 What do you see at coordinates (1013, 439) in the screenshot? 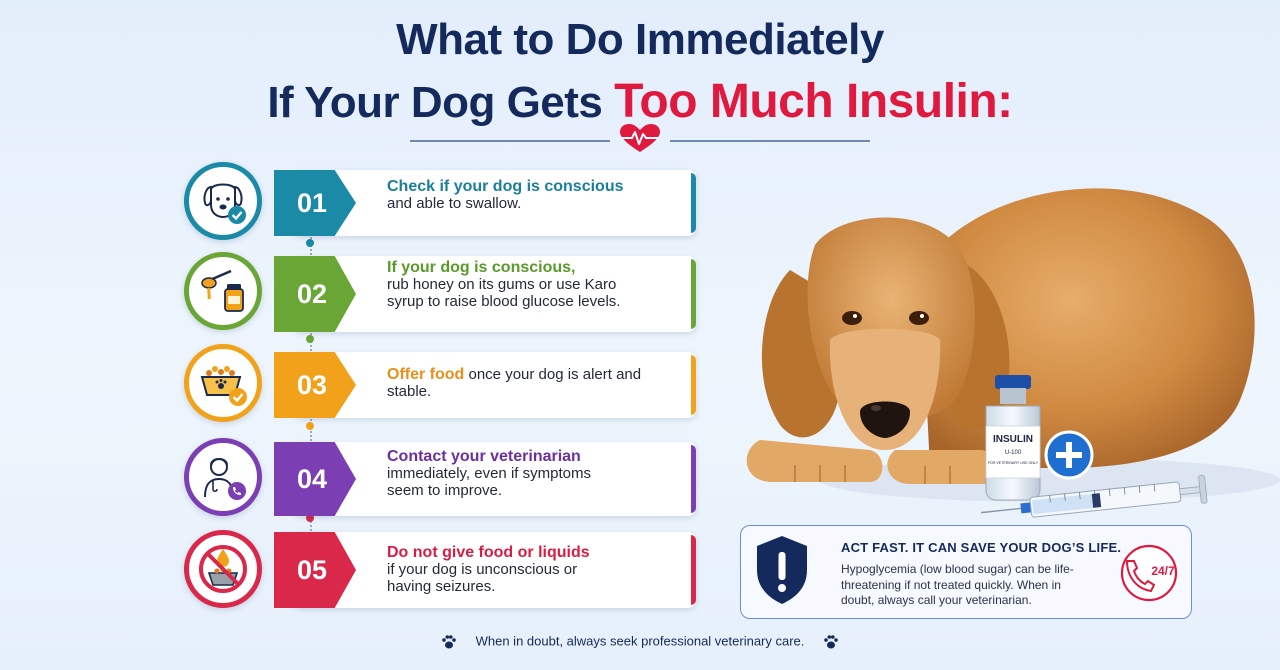
I see `vial-label: INSULIN` at bounding box center [1013, 439].